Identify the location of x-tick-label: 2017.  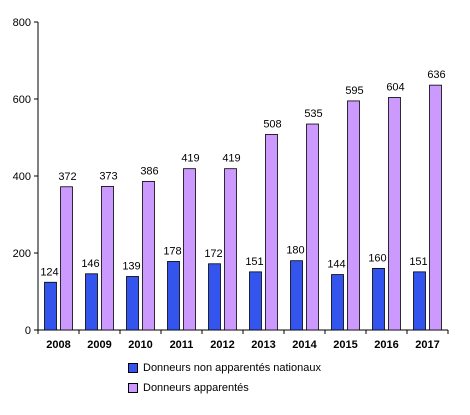
(427, 345).